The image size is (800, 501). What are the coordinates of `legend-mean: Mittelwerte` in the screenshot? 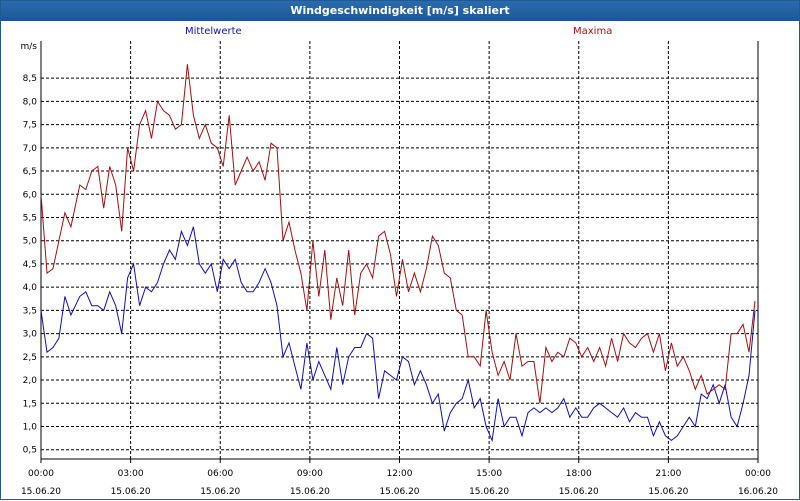 It's located at (213, 31).